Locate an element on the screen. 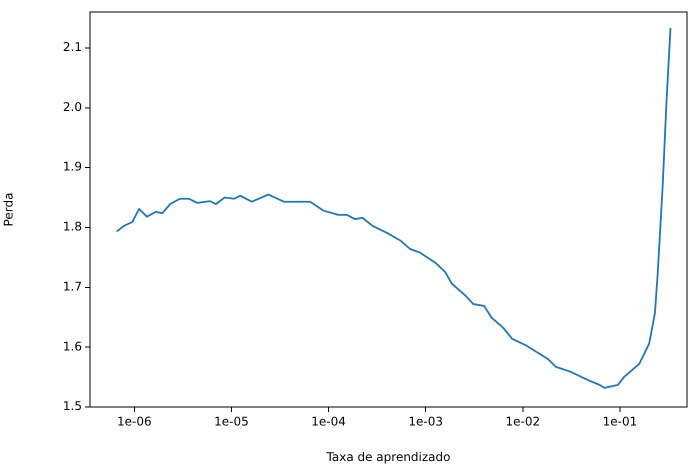  x-tick-label: 1e-06 is located at coordinates (134, 421).